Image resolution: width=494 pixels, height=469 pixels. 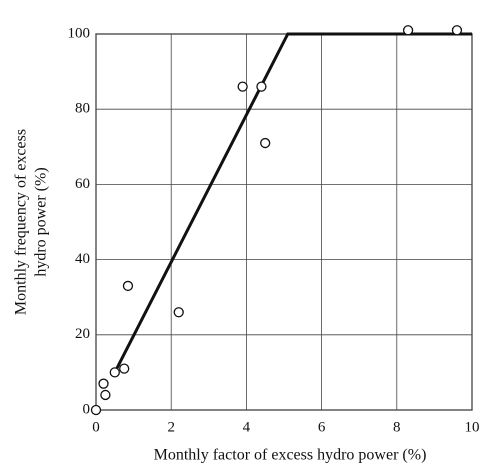 I want to click on y-tick-label: 0, so click(x=87, y=409).